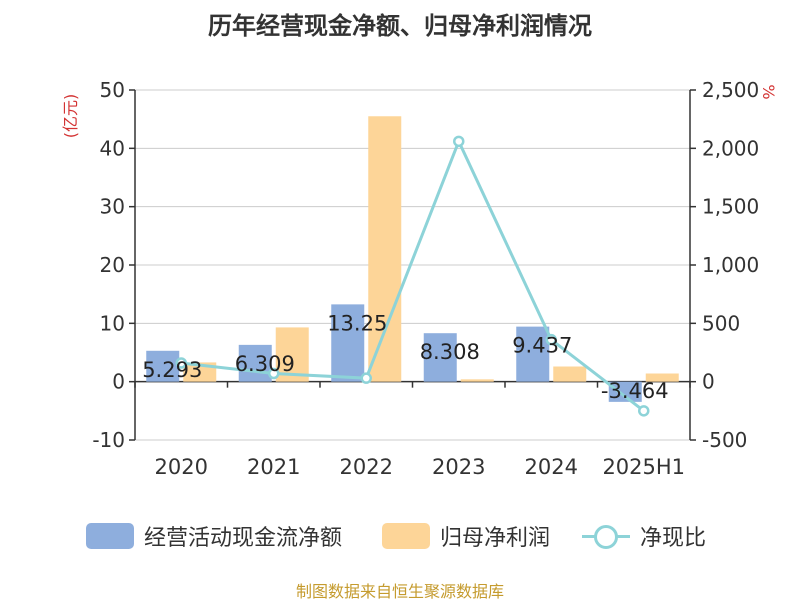 The image size is (800, 602). What do you see at coordinates (181, 467) in the screenshot?
I see `x-tick-label: 2020` at bounding box center [181, 467].